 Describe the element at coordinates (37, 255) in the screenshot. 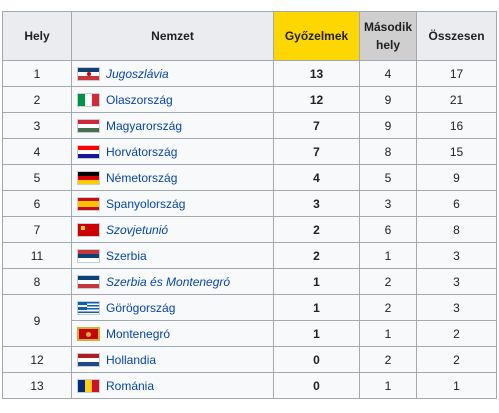

I see `rank-cell: 11` at that location.